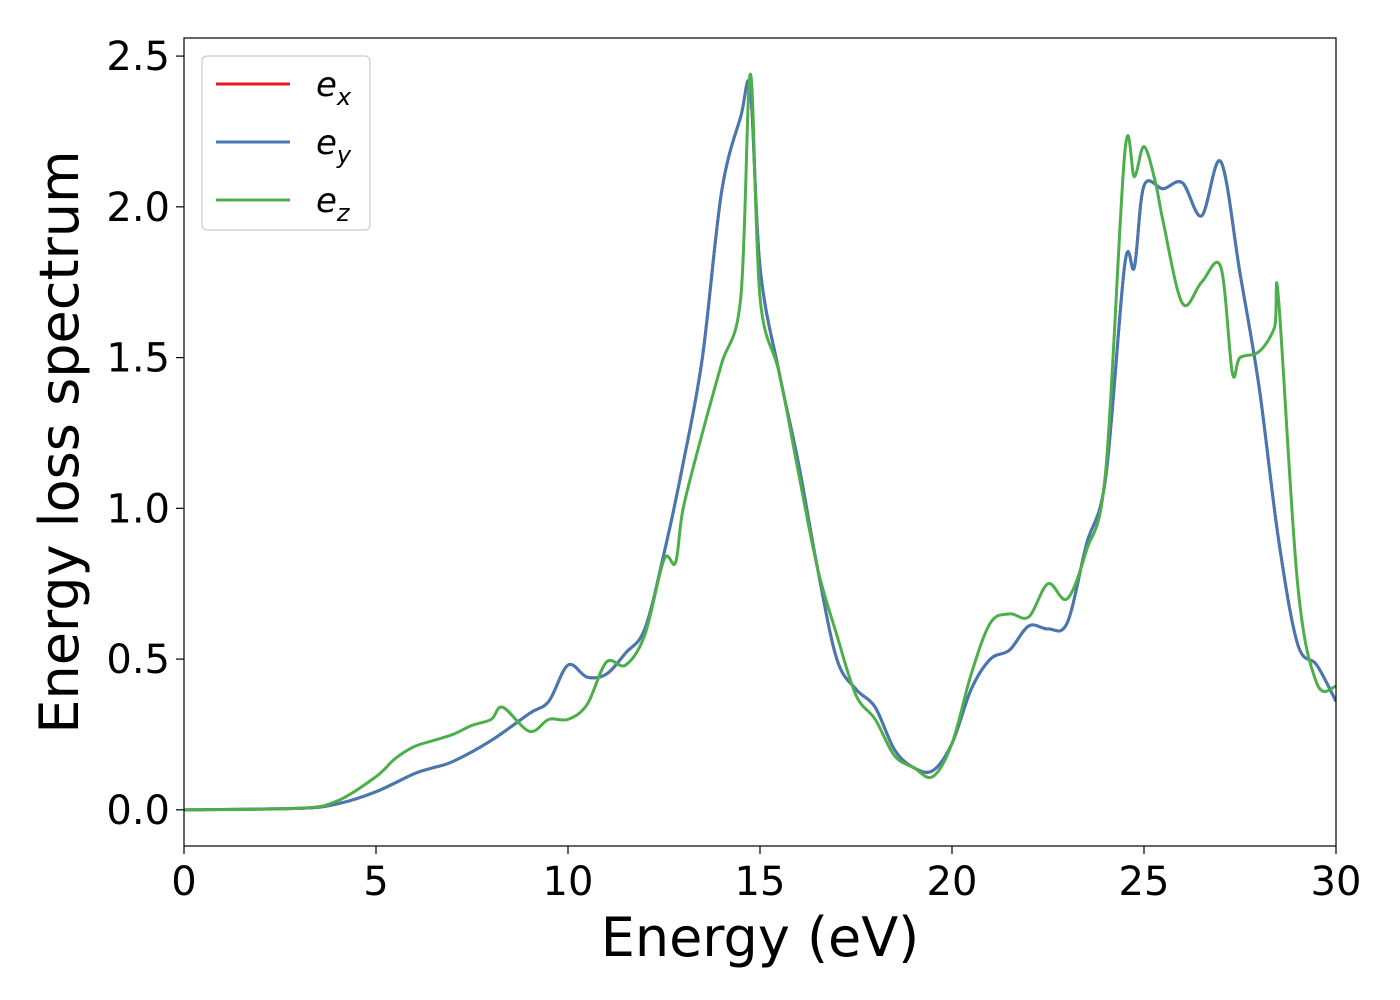 The image size is (1400, 1000). What do you see at coordinates (334, 88) in the screenshot?
I see `legend-label-x: ex` at bounding box center [334, 88].